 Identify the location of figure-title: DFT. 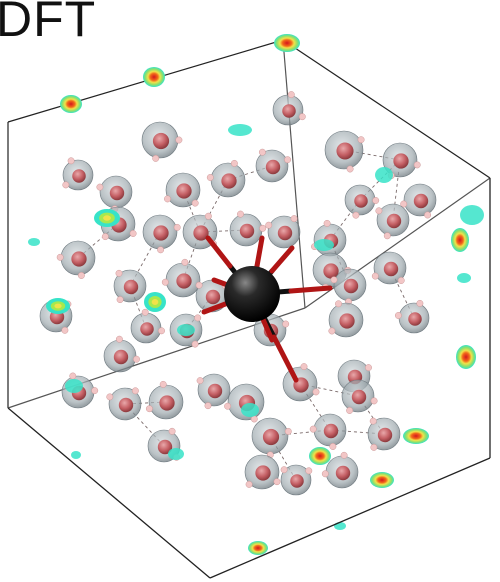
(48, 23).